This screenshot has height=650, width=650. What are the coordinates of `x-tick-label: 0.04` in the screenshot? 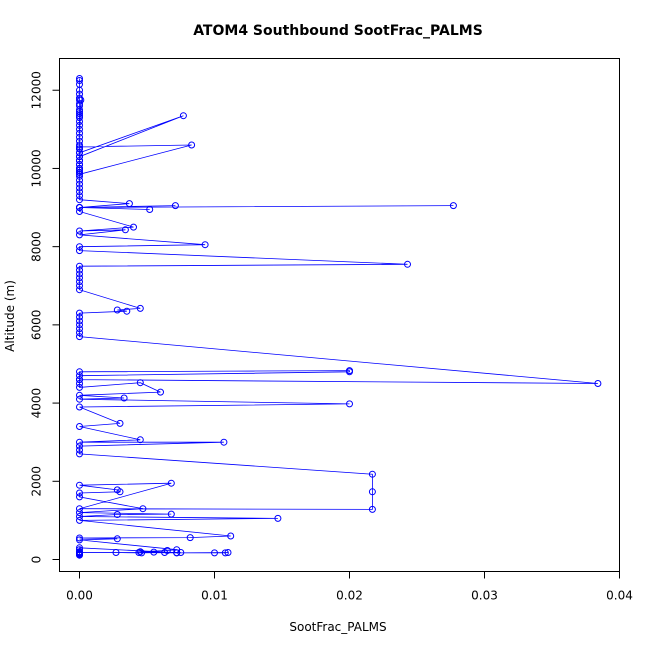 It's located at (619, 596).